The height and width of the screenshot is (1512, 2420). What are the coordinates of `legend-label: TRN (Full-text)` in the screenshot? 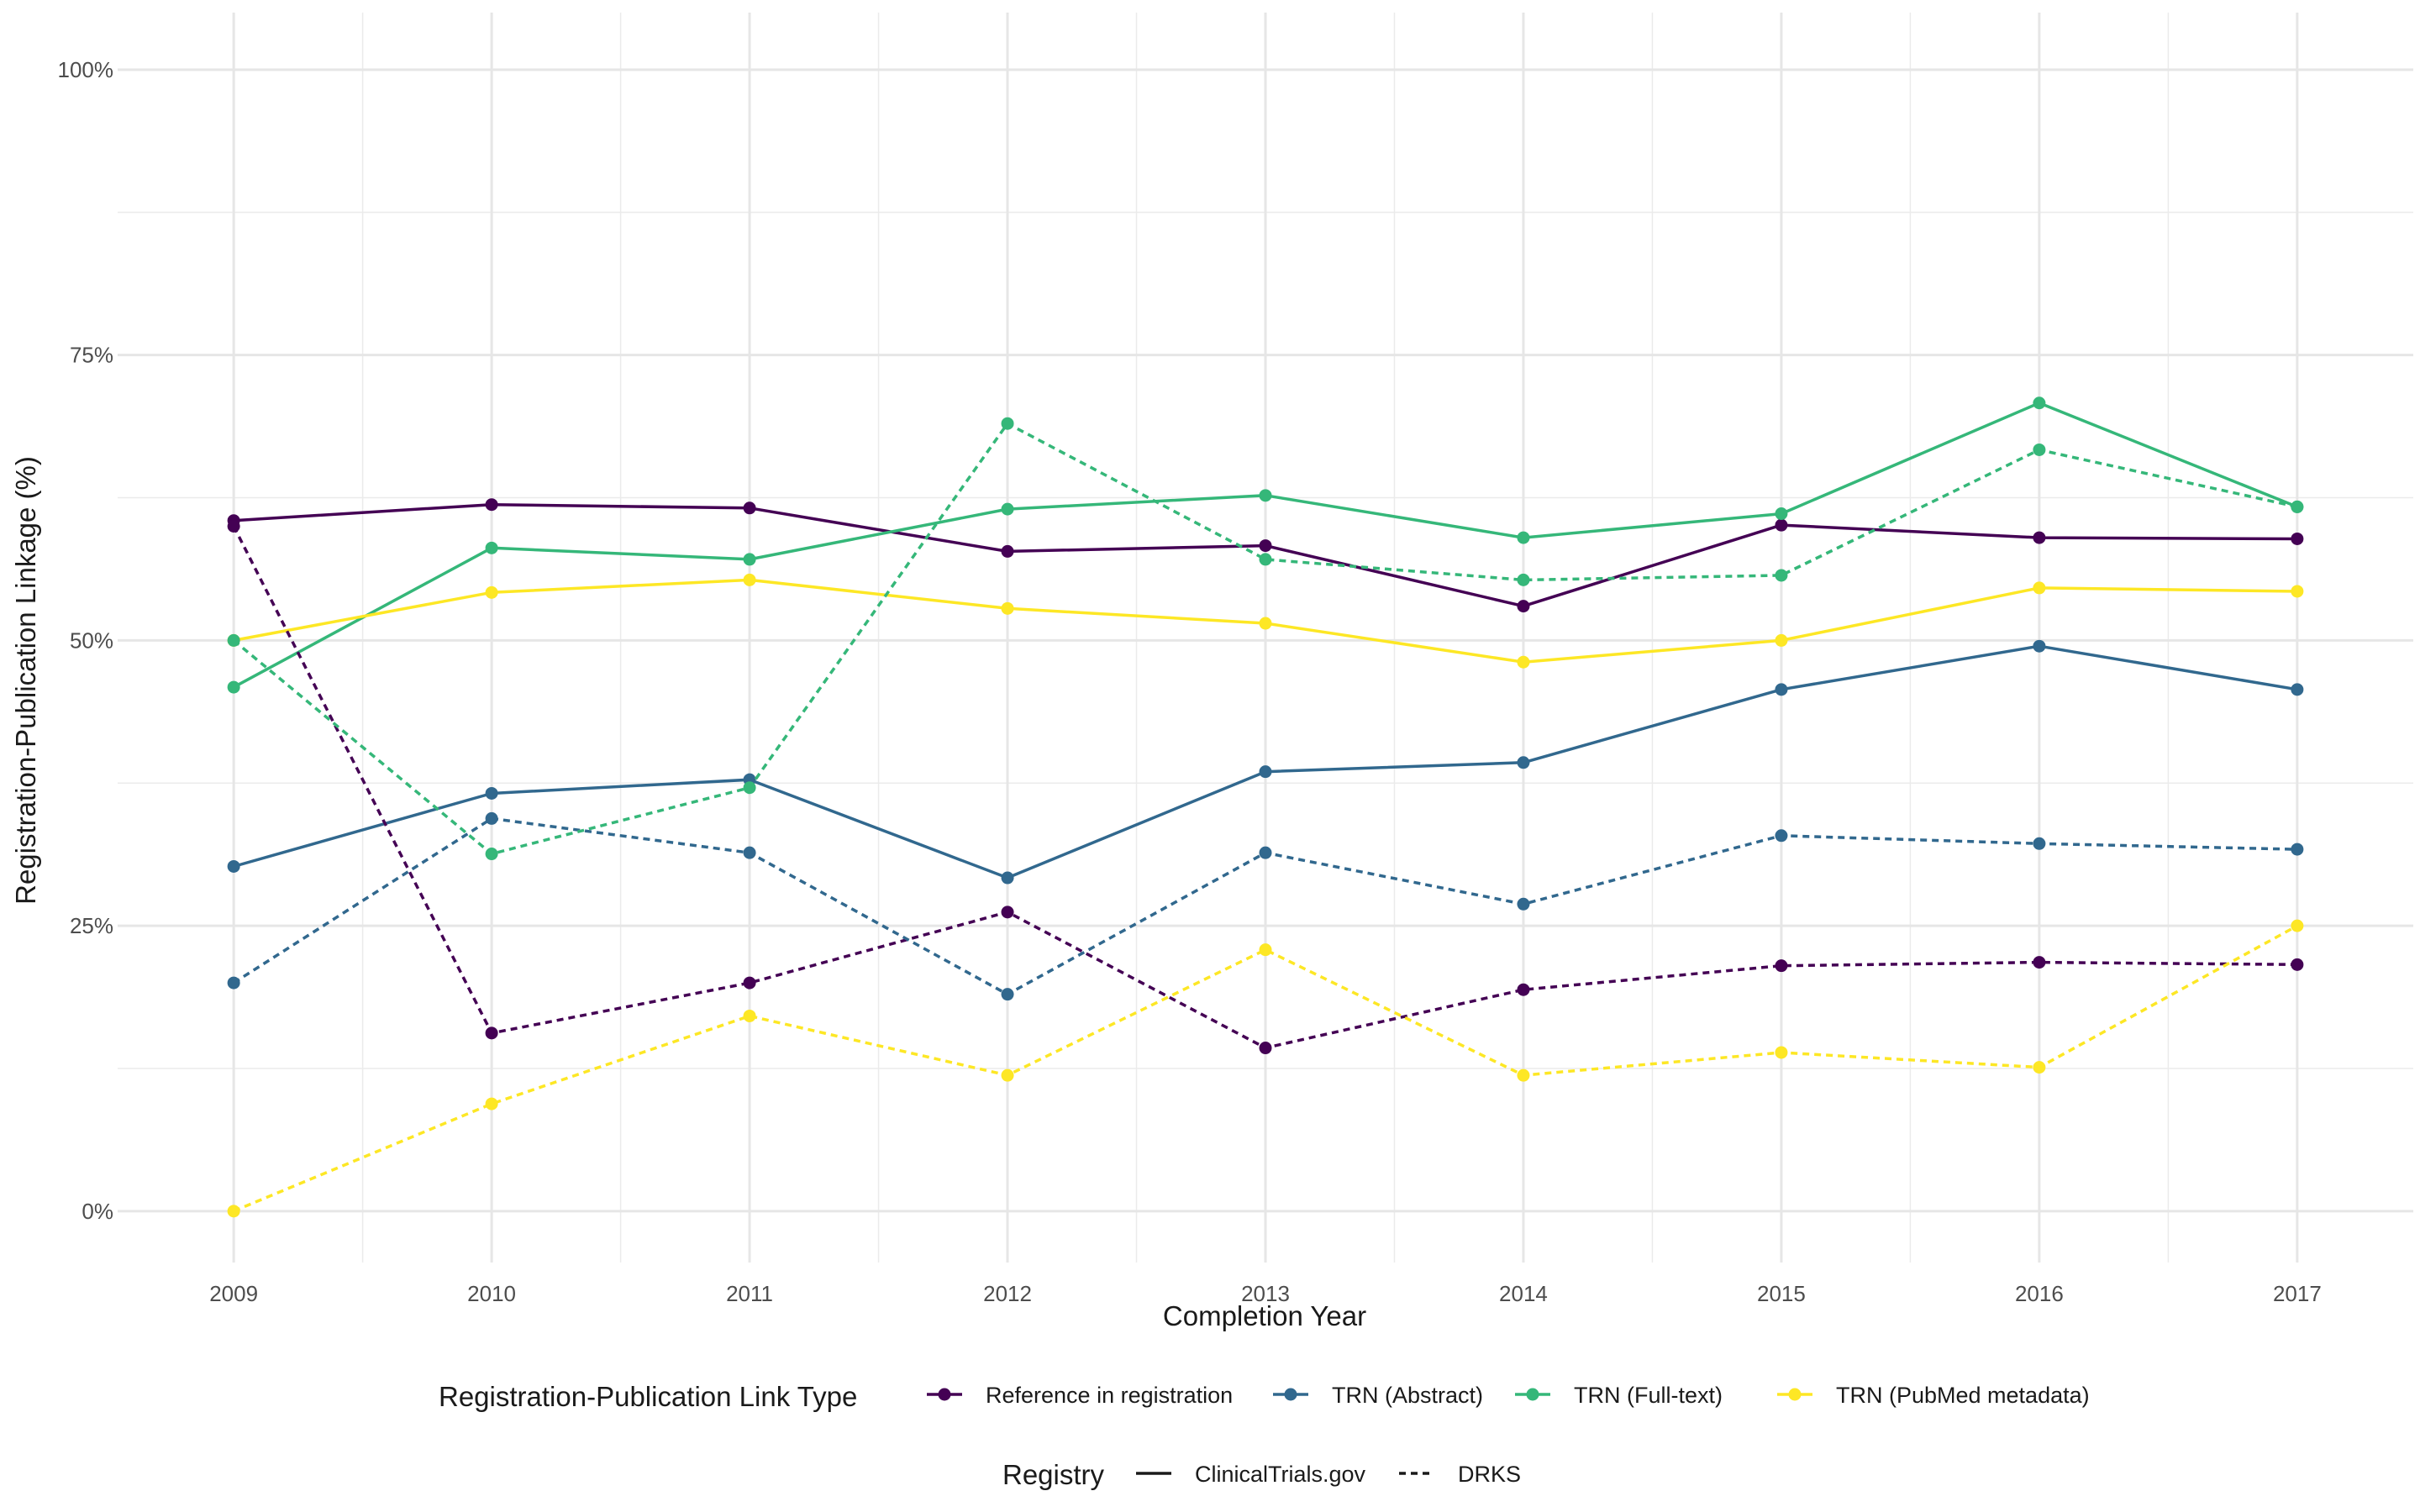 It's located at (1649, 1395).